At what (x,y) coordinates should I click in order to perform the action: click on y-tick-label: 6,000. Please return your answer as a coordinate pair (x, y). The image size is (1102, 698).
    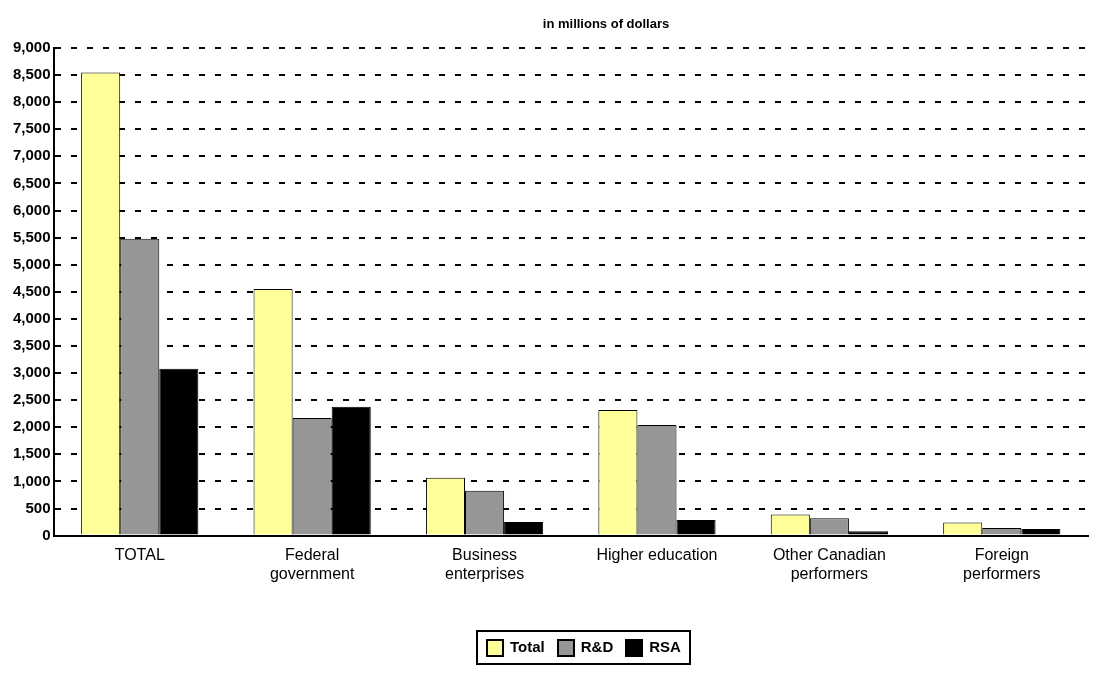
    Looking at the image, I should click on (31, 209).